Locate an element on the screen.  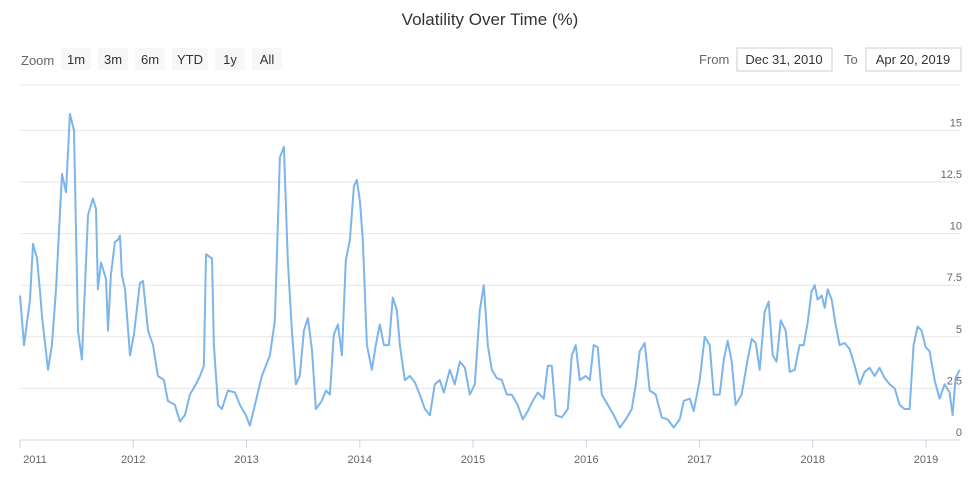
zoom-button-label: 1m is located at coordinates (76, 59).